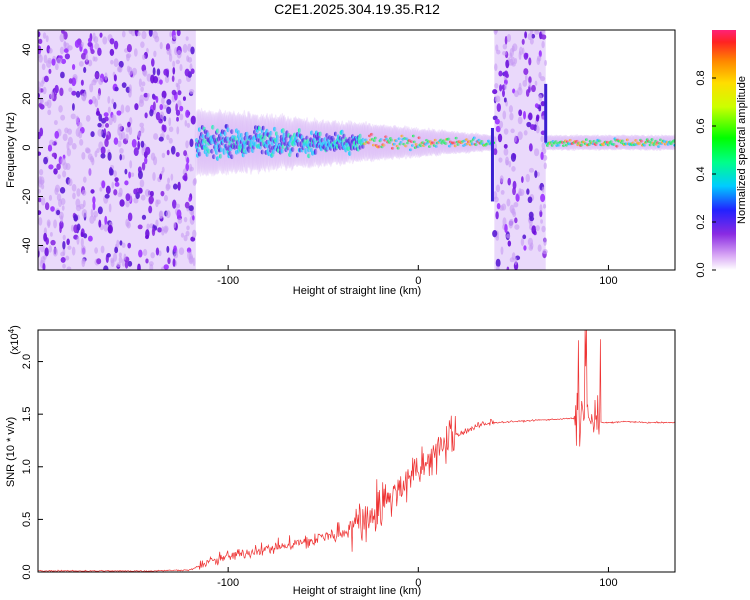 The width and height of the screenshot is (750, 600). Describe the element at coordinates (492, 164) in the screenshot. I see `signal-spike` at that location.